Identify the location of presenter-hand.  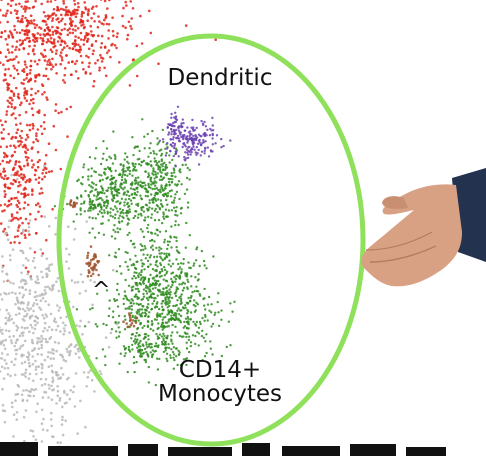
(423, 227).